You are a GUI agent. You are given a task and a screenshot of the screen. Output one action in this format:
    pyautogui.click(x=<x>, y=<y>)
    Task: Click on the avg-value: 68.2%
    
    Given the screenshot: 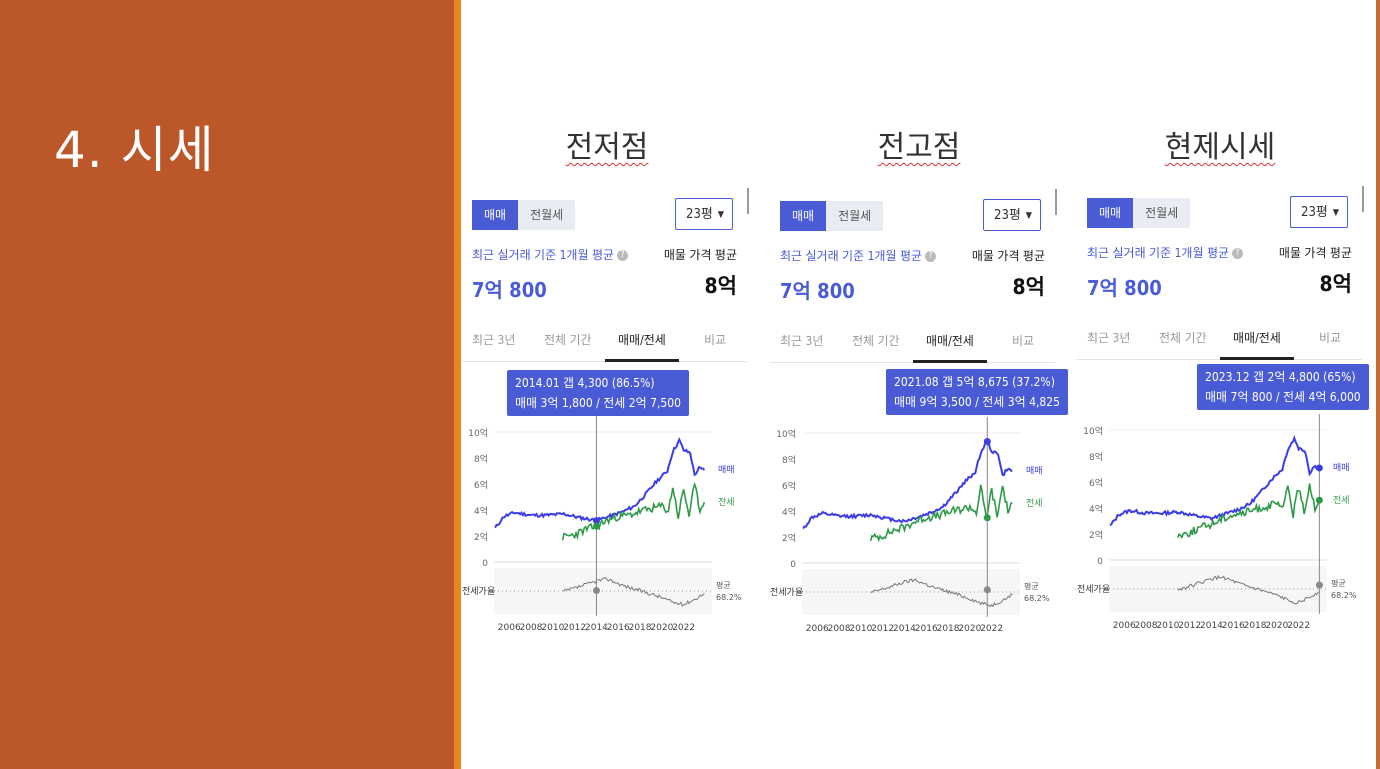 What is the action you would take?
    pyautogui.click(x=729, y=597)
    